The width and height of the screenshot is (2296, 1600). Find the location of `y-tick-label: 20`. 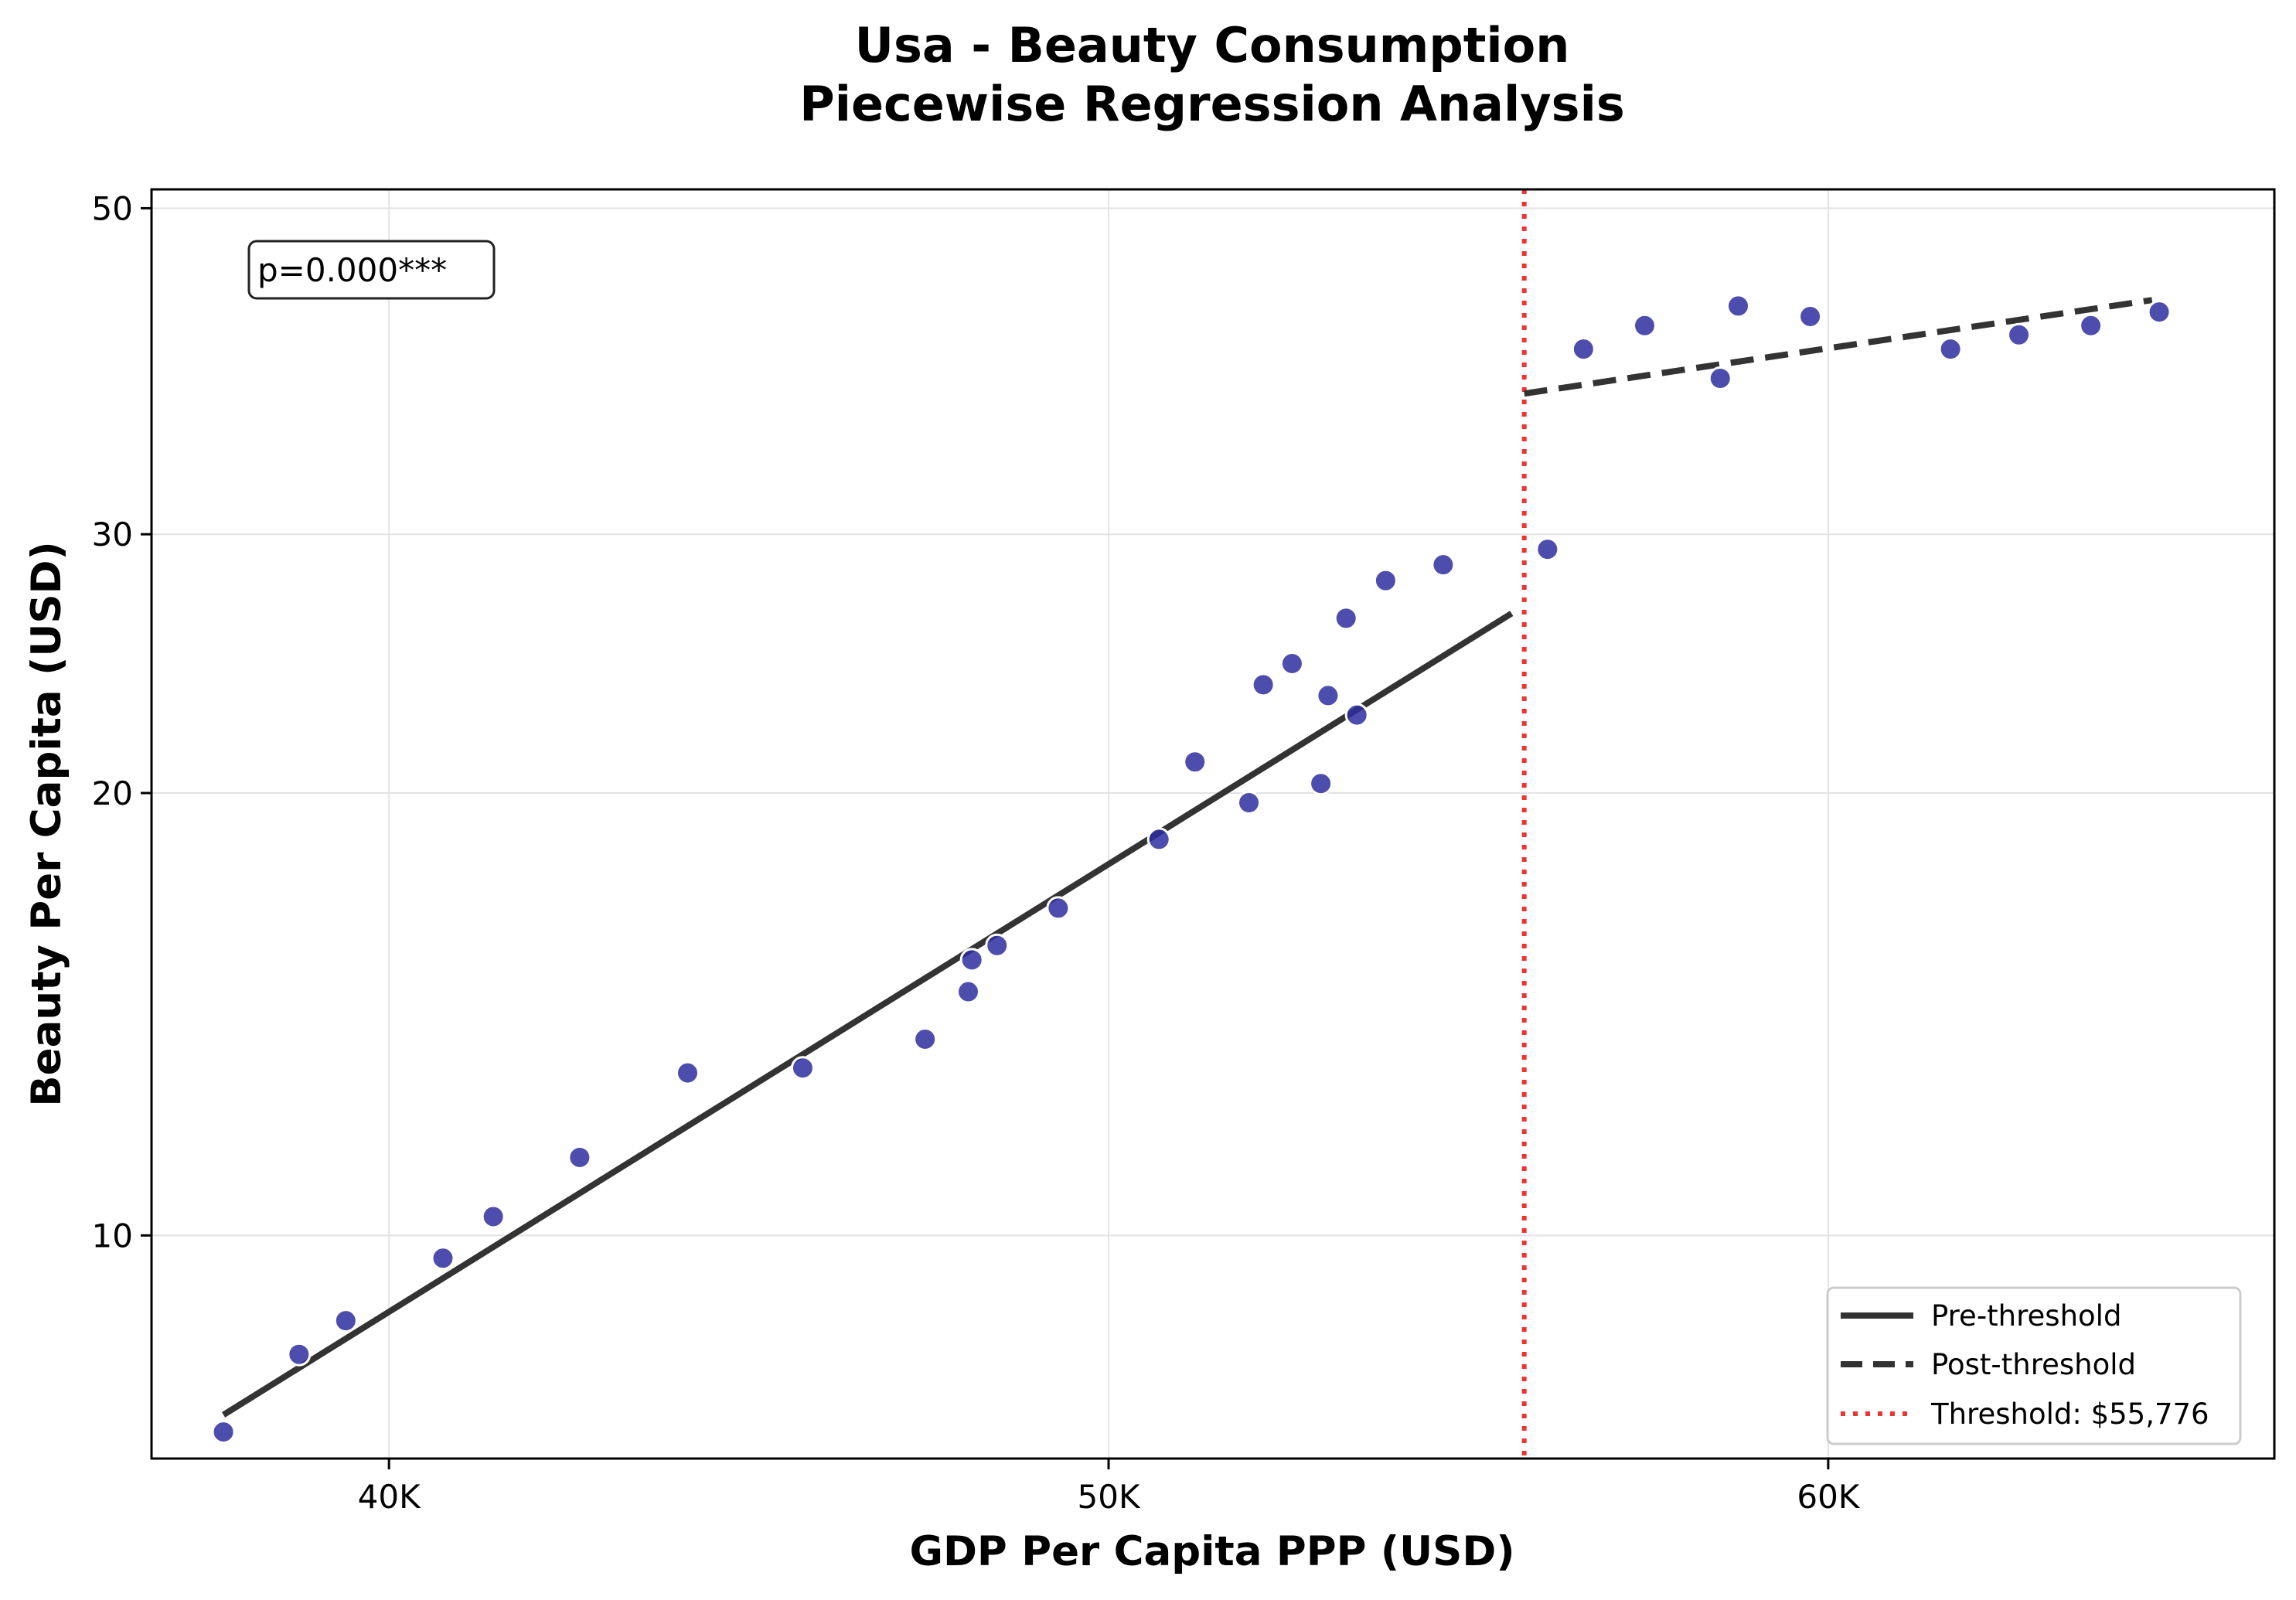

y-tick-label: 20 is located at coordinates (112, 793).